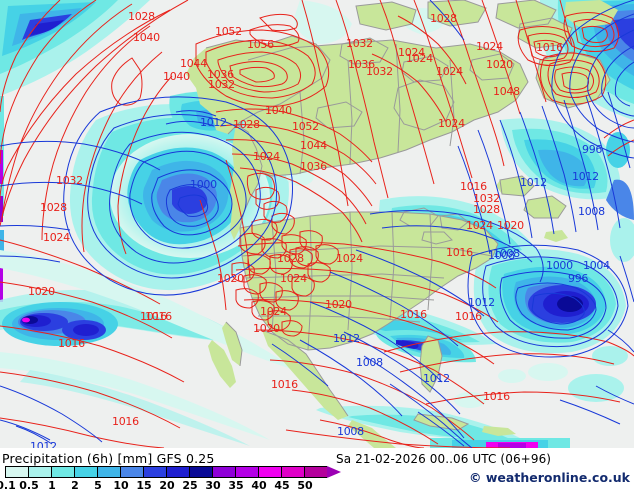  Describe the element at coordinates (144, 484) in the screenshot. I see `colorbar-tick: 15` at that location.